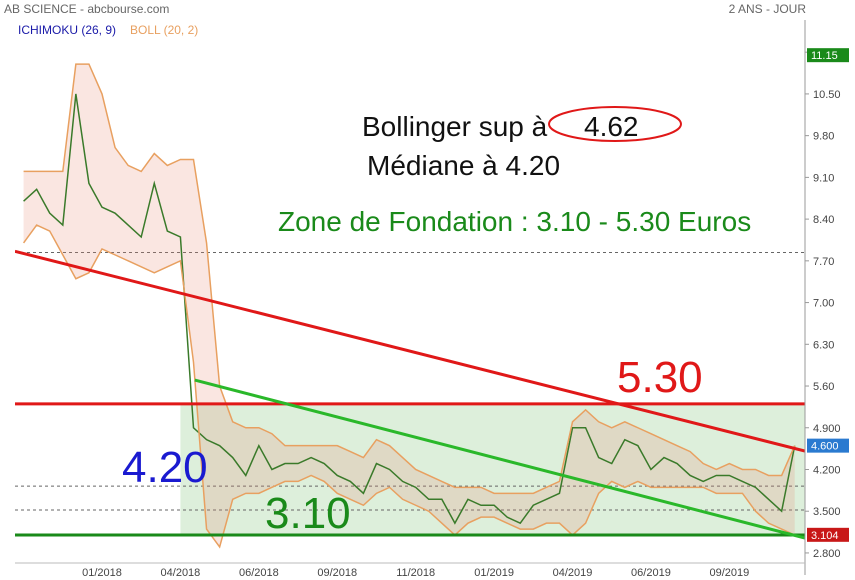 The width and height of the screenshot is (855, 580). Describe the element at coordinates (823, 220) in the screenshot. I see `y-tick-label: 8.40` at that location.